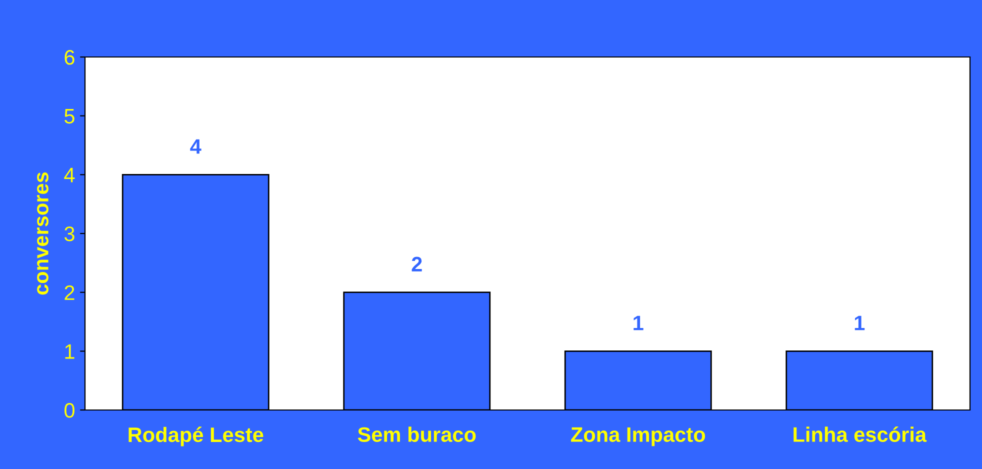 This screenshot has height=469, width=982. What do you see at coordinates (417, 434) in the screenshot?
I see `x-tick-label: Sem buraco` at bounding box center [417, 434].